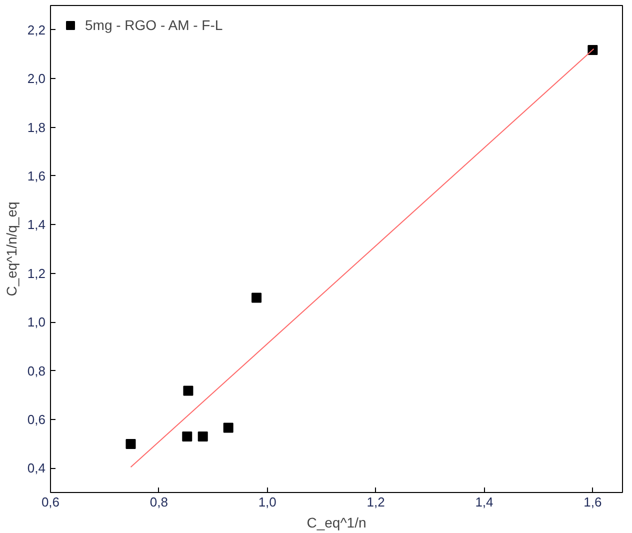 This screenshot has height=533, width=632. I want to click on x-tick-label: 0,6, so click(50, 502).